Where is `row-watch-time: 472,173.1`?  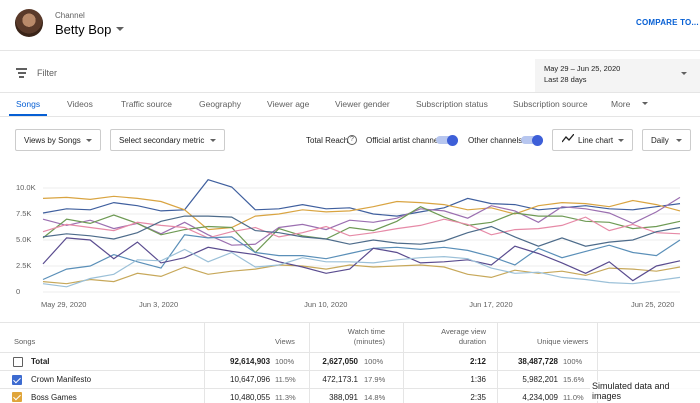 row-watch-time: 472,173.1 is located at coordinates (340, 379).